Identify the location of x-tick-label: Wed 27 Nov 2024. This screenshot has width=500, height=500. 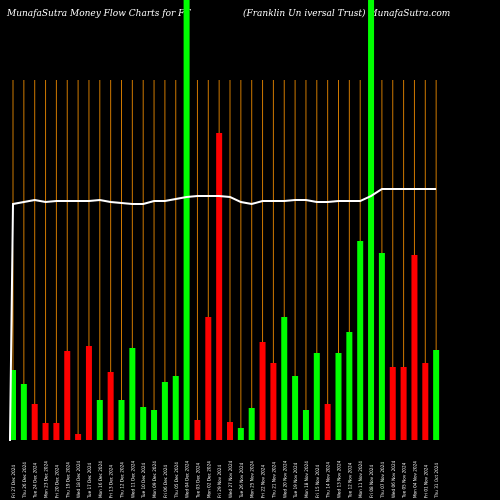
(230, 479).